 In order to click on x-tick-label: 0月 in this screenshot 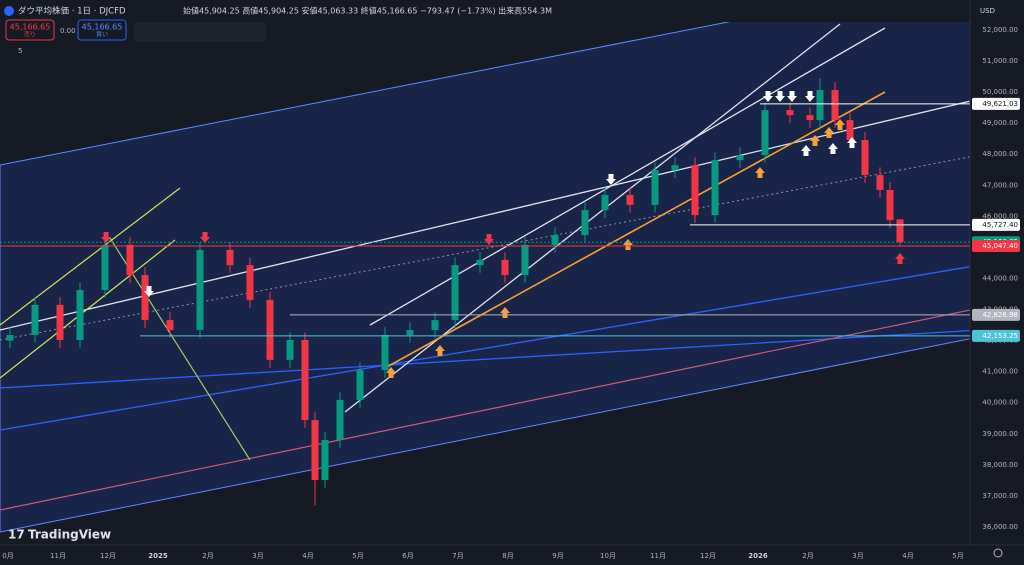, I will do `click(7, 556)`.